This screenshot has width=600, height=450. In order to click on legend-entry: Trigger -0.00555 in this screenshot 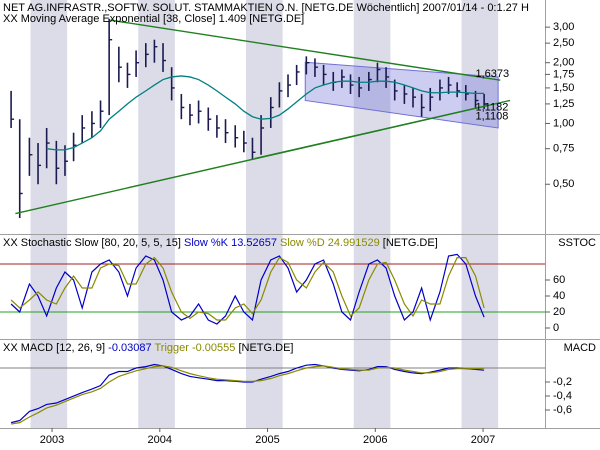, I will do `click(194, 348)`.